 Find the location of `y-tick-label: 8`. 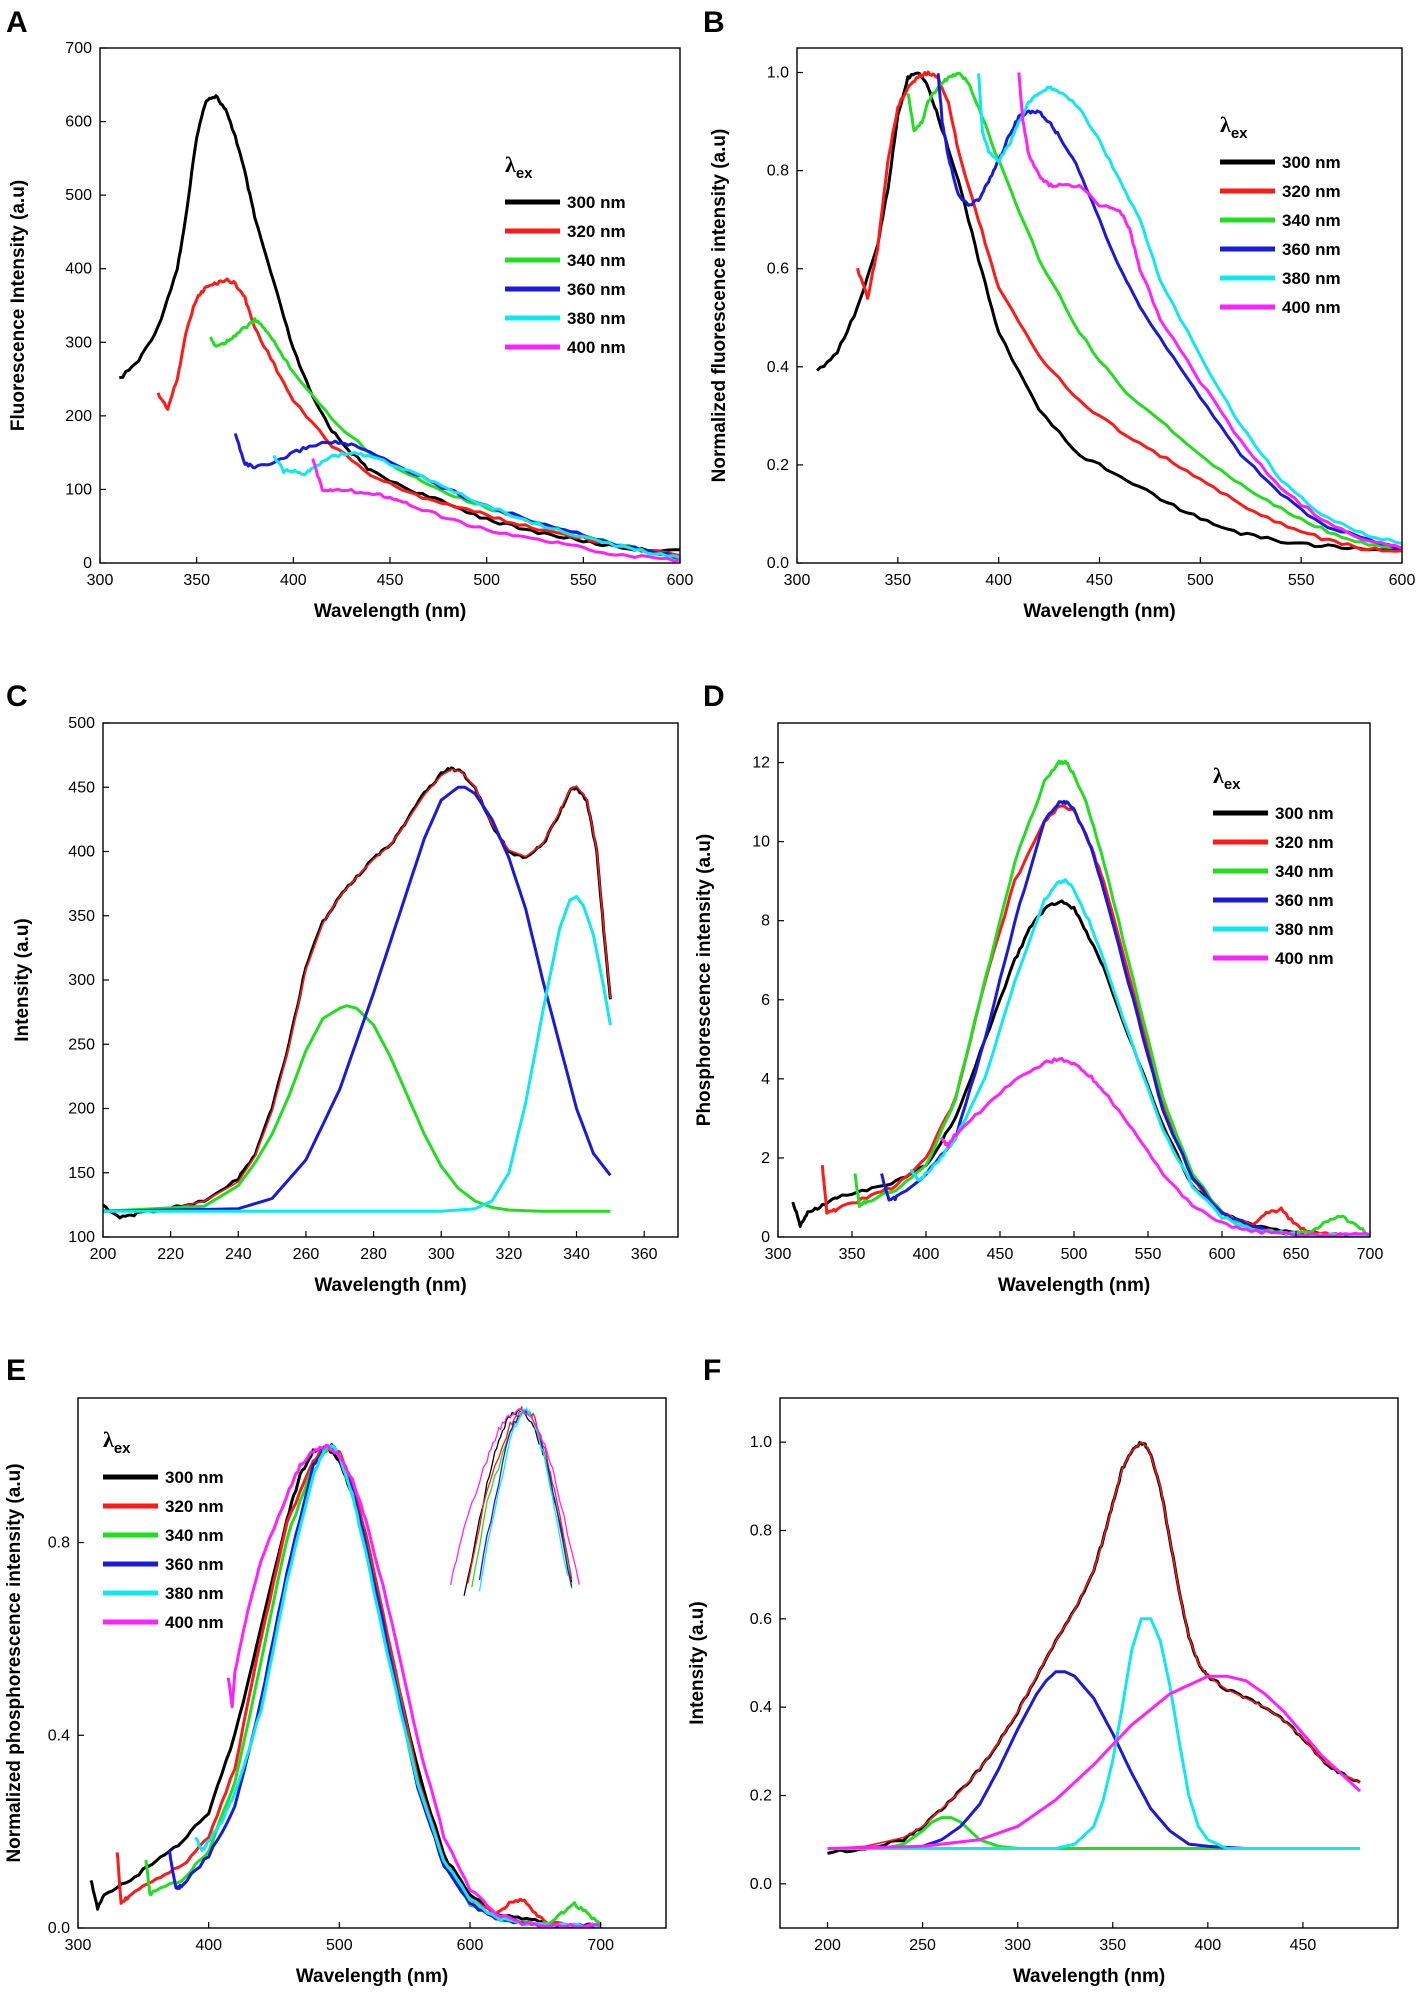

y-tick-label: 8 is located at coordinates (765, 921).